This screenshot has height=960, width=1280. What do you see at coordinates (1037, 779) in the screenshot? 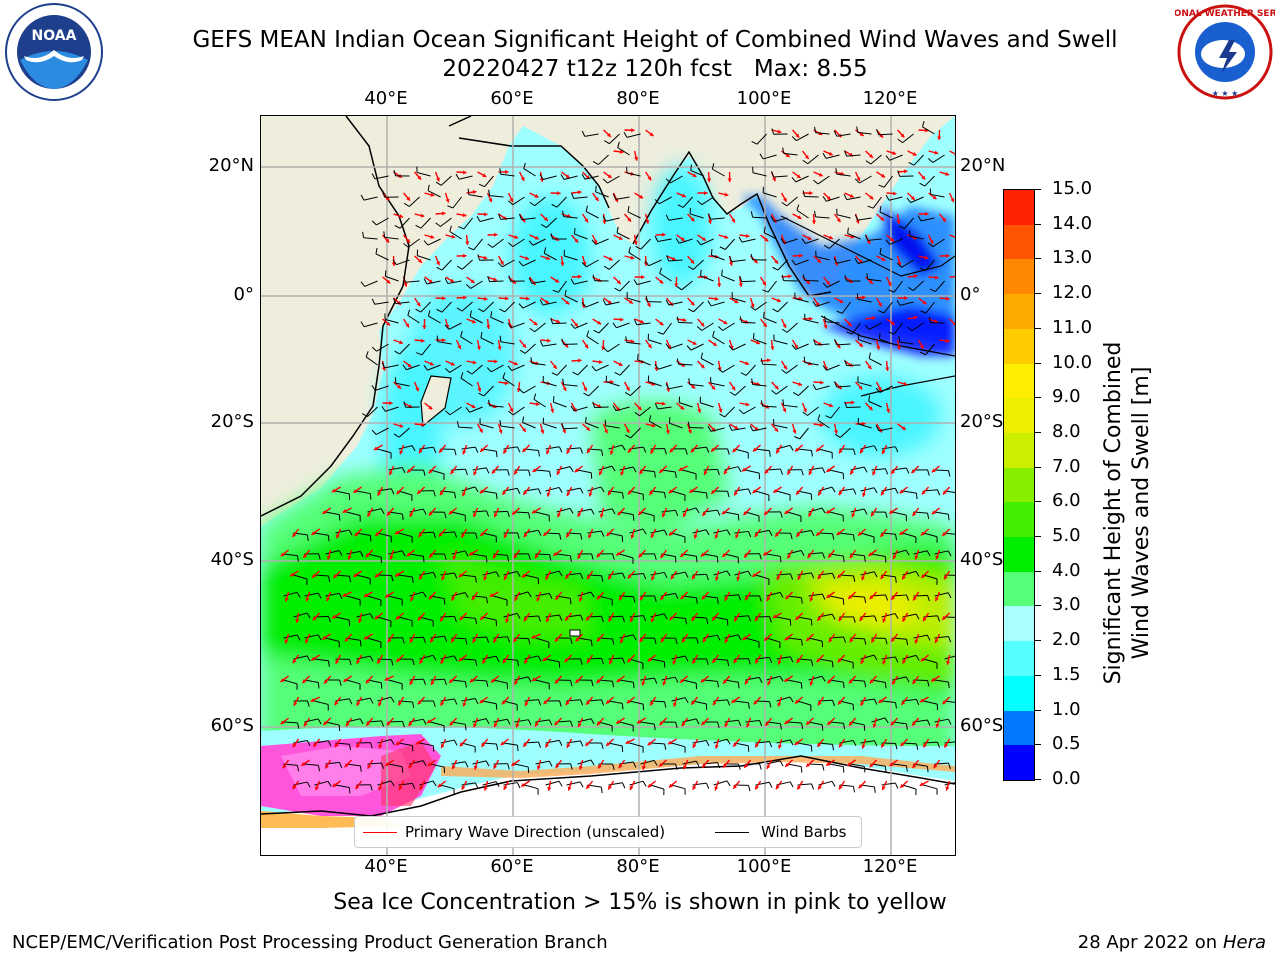
I see `colorbar-tick-mark` at bounding box center [1037, 779].